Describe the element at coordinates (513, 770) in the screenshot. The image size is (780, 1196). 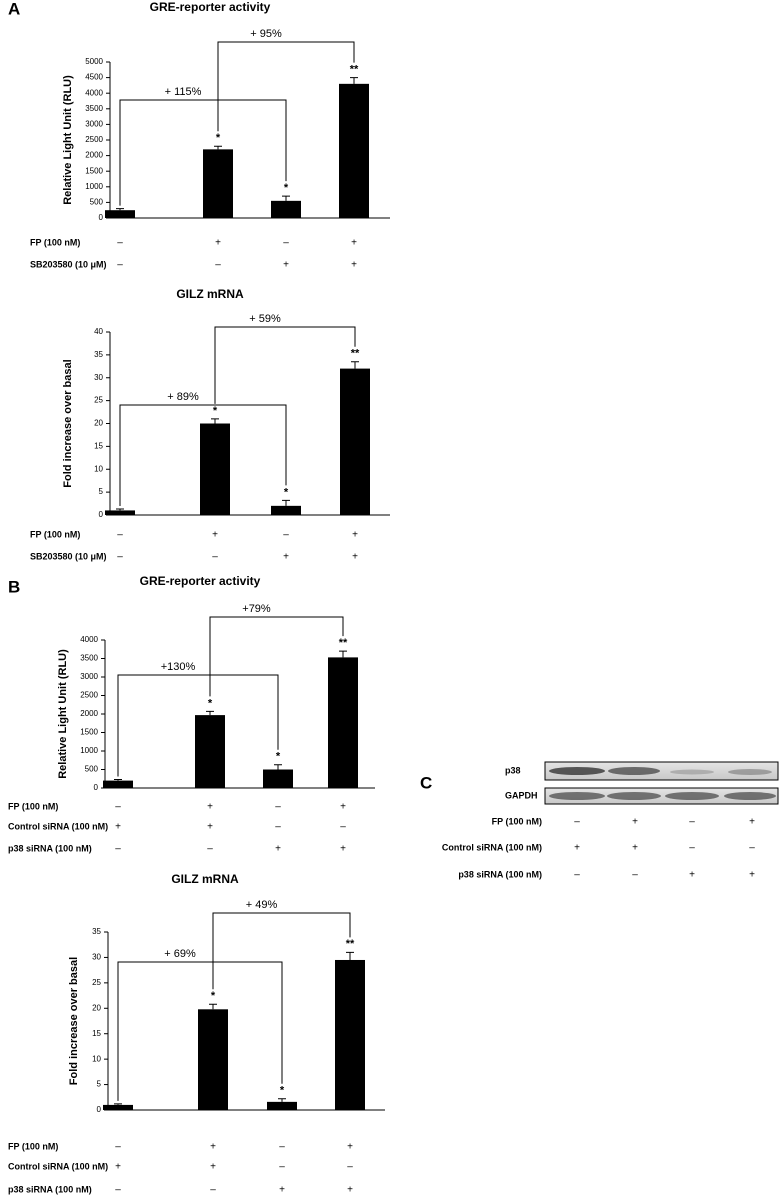
I see `band-label: p38` at that location.